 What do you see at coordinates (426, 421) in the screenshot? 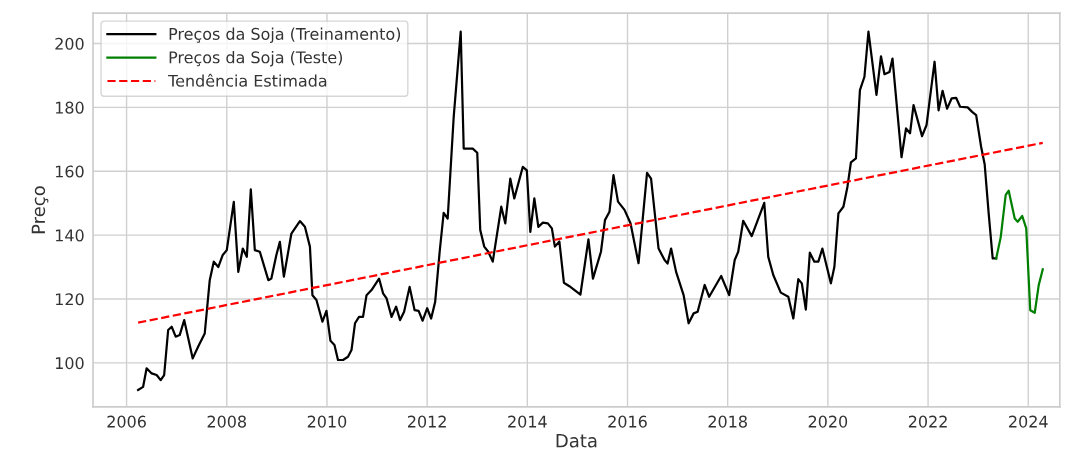
I see `x-tick-label: 2012` at bounding box center [426, 421].